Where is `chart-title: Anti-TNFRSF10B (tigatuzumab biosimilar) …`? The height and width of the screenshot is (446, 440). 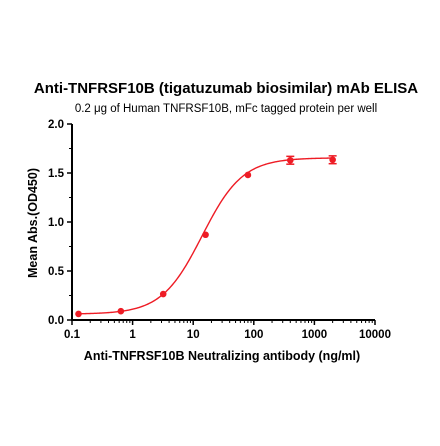 chart-title: Anti-TNFRSF10B (tigatuzumab biosimilar) … is located at coordinates (226, 88).